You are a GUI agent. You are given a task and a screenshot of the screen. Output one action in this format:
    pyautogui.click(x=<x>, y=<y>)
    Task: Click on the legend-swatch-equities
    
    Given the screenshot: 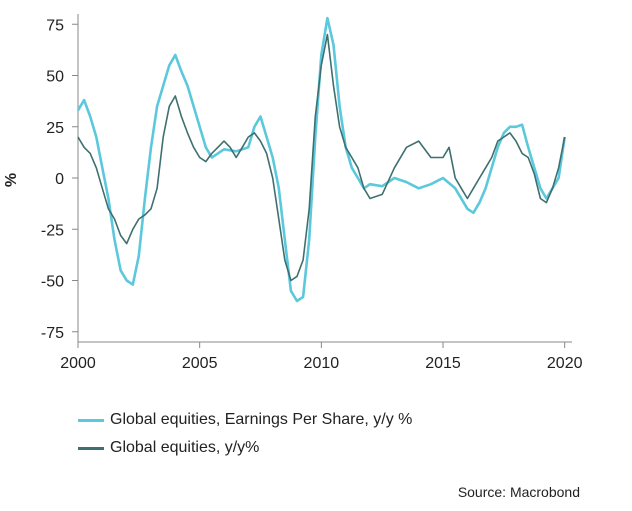 What is the action you would take?
    pyautogui.click(x=91, y=448)
    